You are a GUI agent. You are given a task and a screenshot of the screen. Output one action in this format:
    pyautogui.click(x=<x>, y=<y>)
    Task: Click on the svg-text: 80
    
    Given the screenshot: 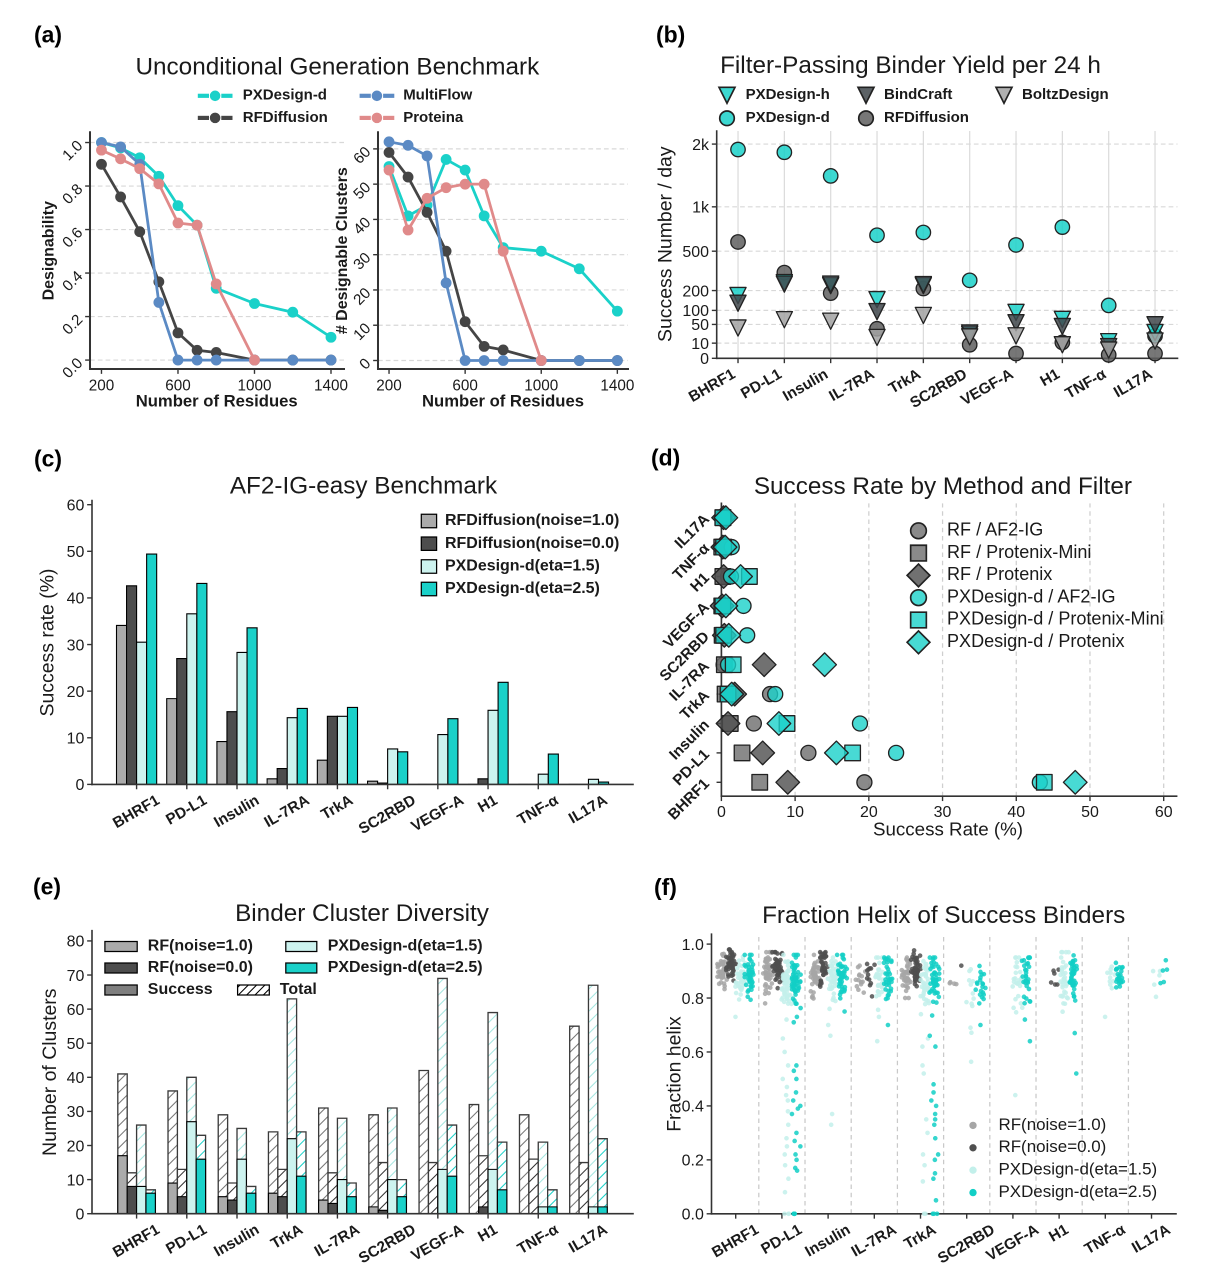 What is the action you would take?
    pyautogui.click(x=76, y=942)
    